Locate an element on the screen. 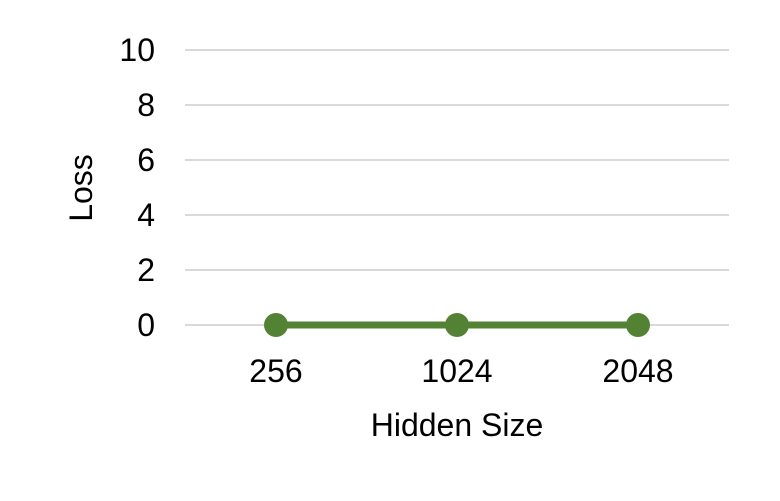 The width and height of the screenshot is (780, 501). data-point-2048 is located at coordinates (638, 325).